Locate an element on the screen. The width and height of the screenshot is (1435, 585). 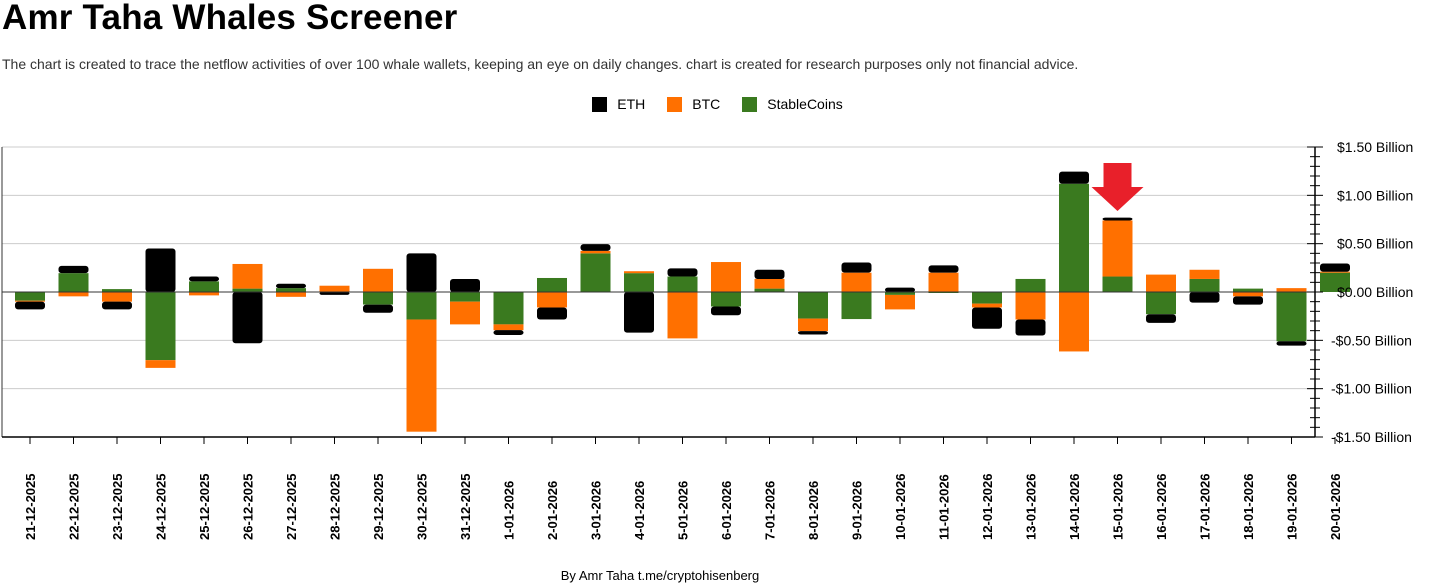
x-tick-label: 12-01-2026 is located at coordinates (987, 507).